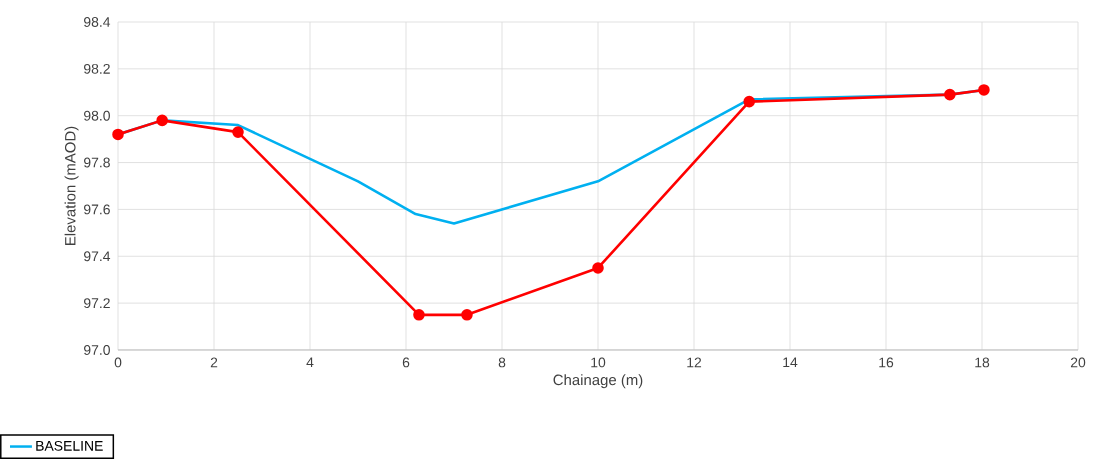  What do you see at coordinates (97, 256) in the screenshot?
I see `y-tick-label: 97.4` at bounding box center [97, 256].